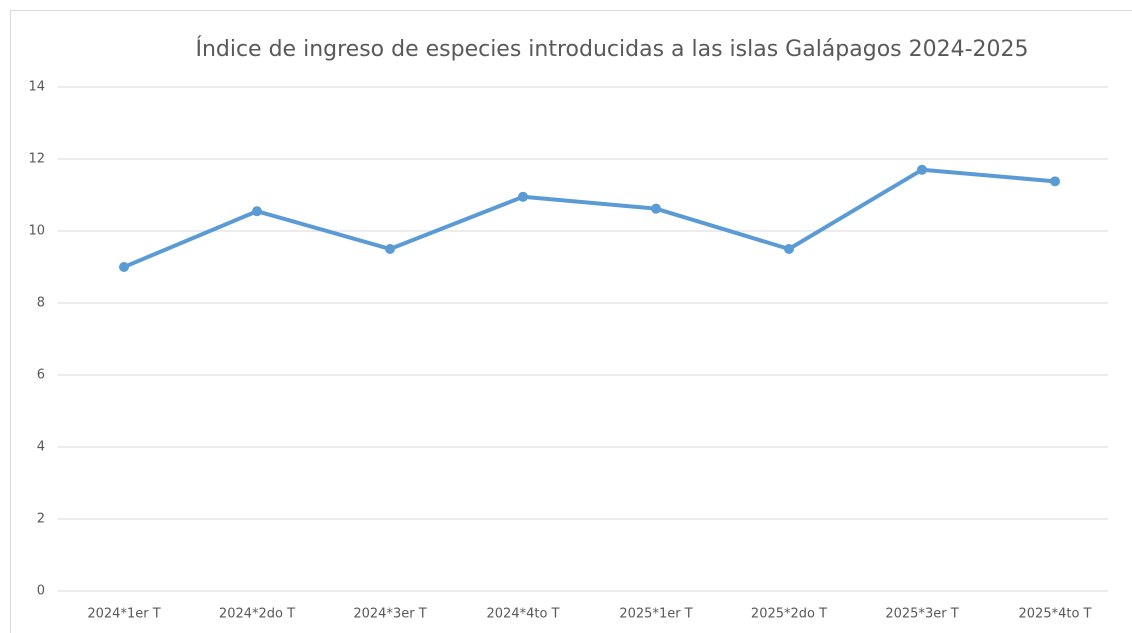 The width and height of the screenshot is (1132, 633). I want to click on x-tick-label: 2025*4to T, so click(1055, 614).